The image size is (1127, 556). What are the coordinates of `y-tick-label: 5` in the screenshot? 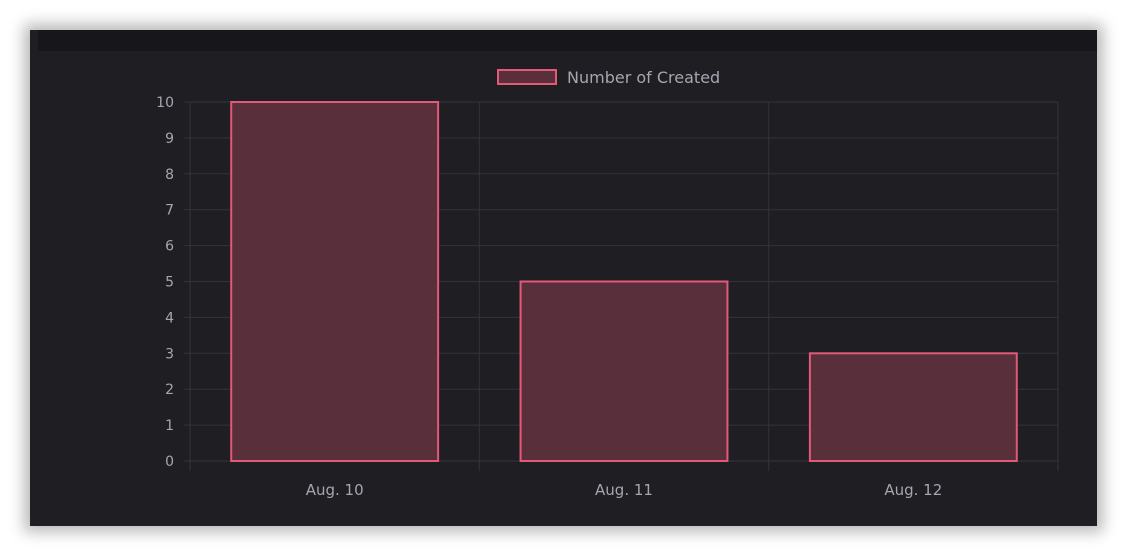 It's located at (169, 283).